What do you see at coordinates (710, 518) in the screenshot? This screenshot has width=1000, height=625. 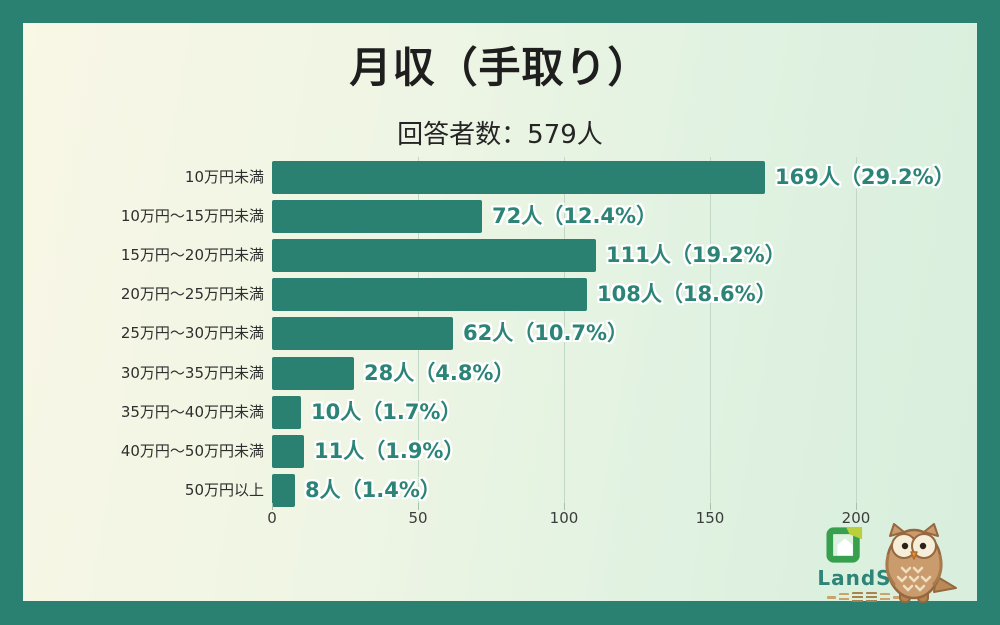 I see `axis-tick-label: 150` at bounding box center [710, 518].